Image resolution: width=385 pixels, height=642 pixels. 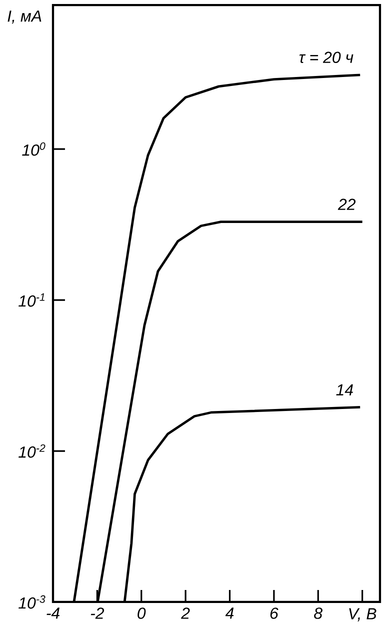 I want to click on x-axis-title: V, В, so click(x=362, y=615).